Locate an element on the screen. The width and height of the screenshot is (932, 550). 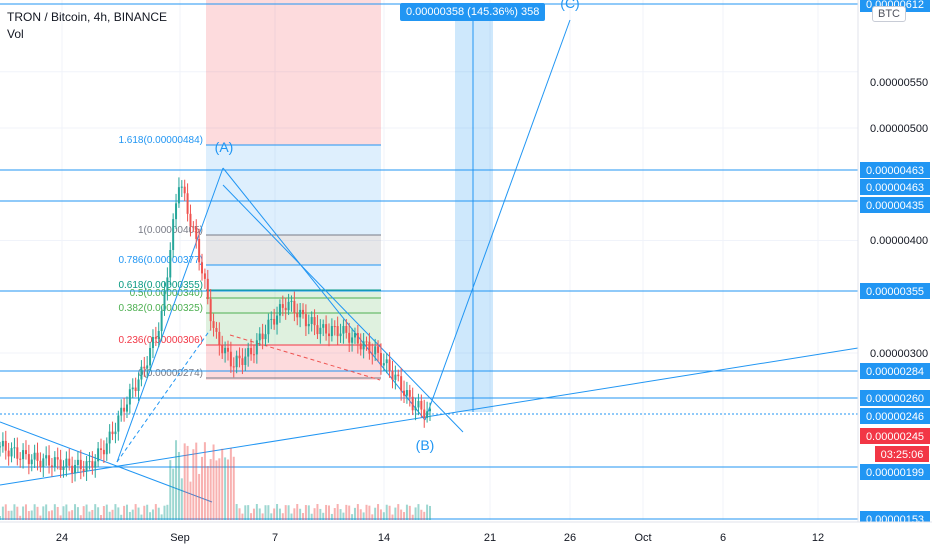
wave-a-dashed is located at coordinates (163, 396).